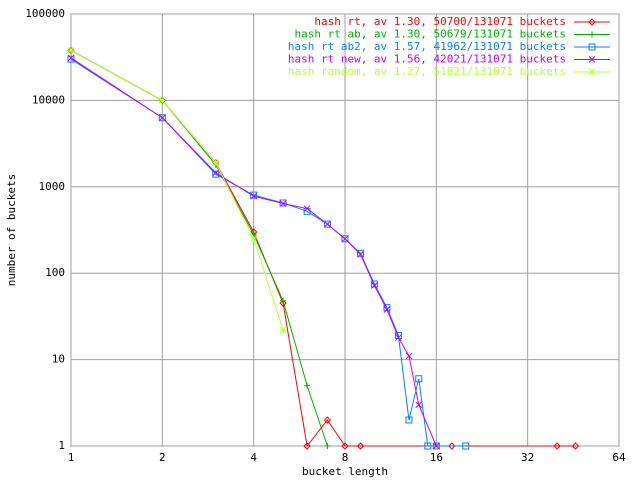 The image size is (640, 480). Describe the element at coordinates (253, 457) in the screenshot. I see `x-tick-label: 4` at that location.